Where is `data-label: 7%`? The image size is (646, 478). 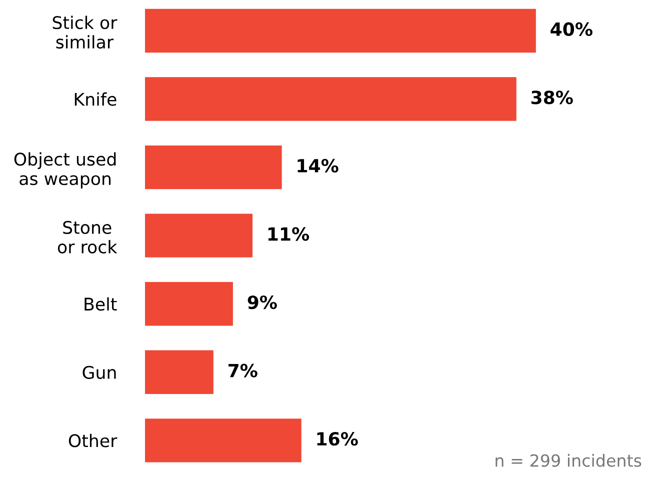
data-label: 7% is located at coordinates (243, 371).